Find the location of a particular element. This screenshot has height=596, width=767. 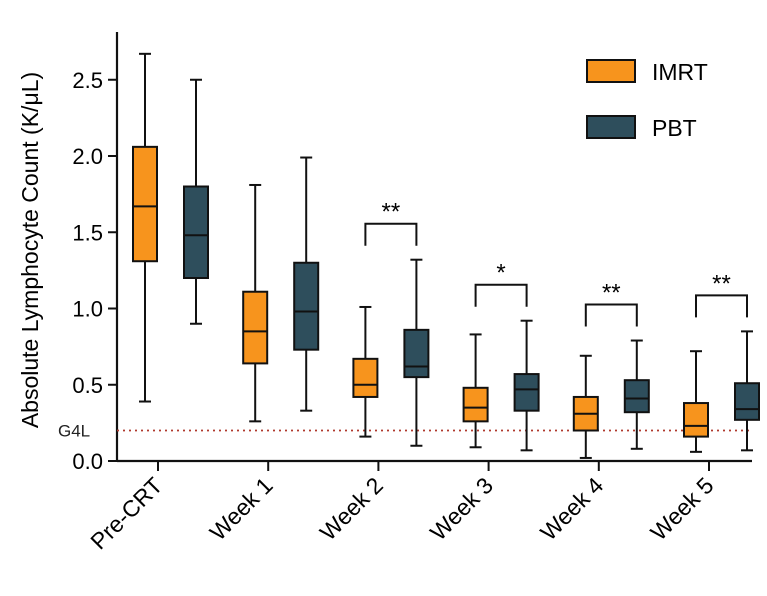

significance-label: * is located at coordinates (500, 273).